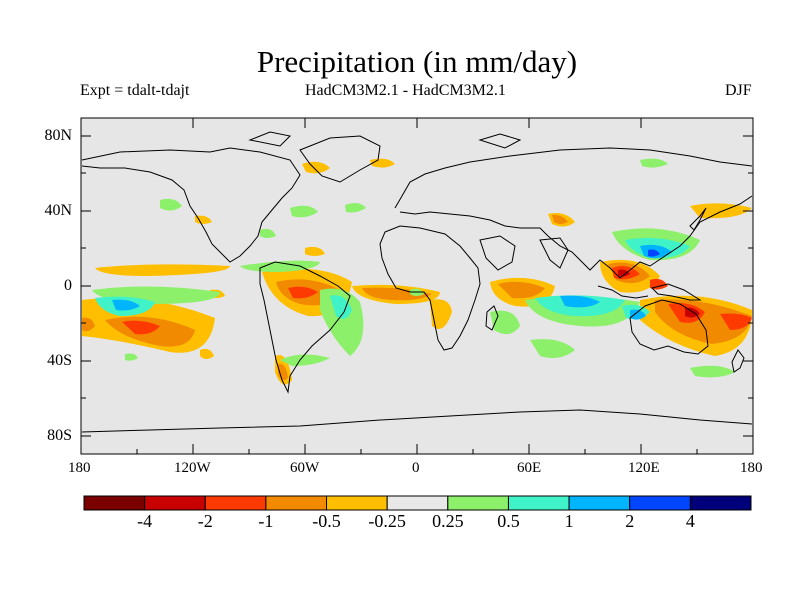 This screenshot has width=800, height=600. What do you see at coordinates (59, 435) in the screenshot?
I see `lat-label-80s: 80S` at bounding box center [59, 435].